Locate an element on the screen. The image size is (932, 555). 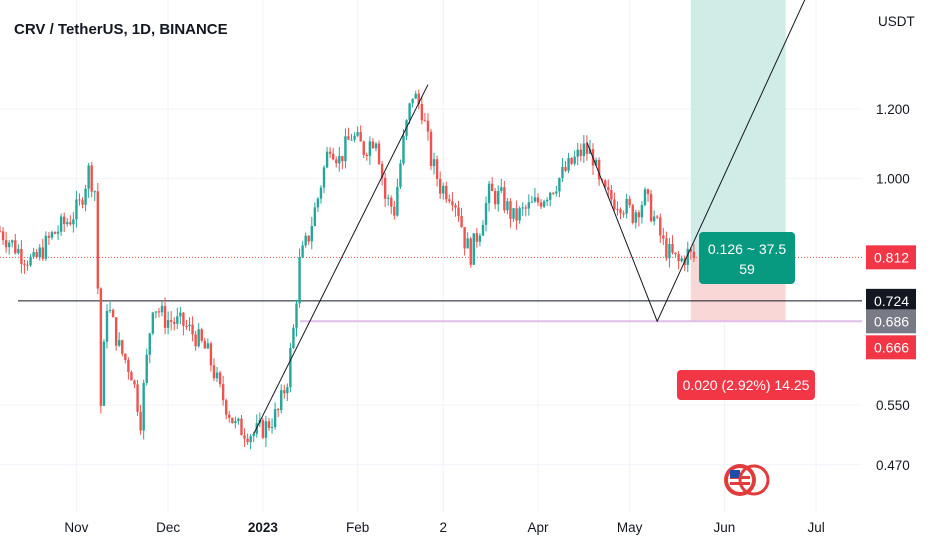
price-axis: 1.200 1.000 0.550 0.470 0.724 0.812 0.686 0.666 is located at coordinates (891, 287).